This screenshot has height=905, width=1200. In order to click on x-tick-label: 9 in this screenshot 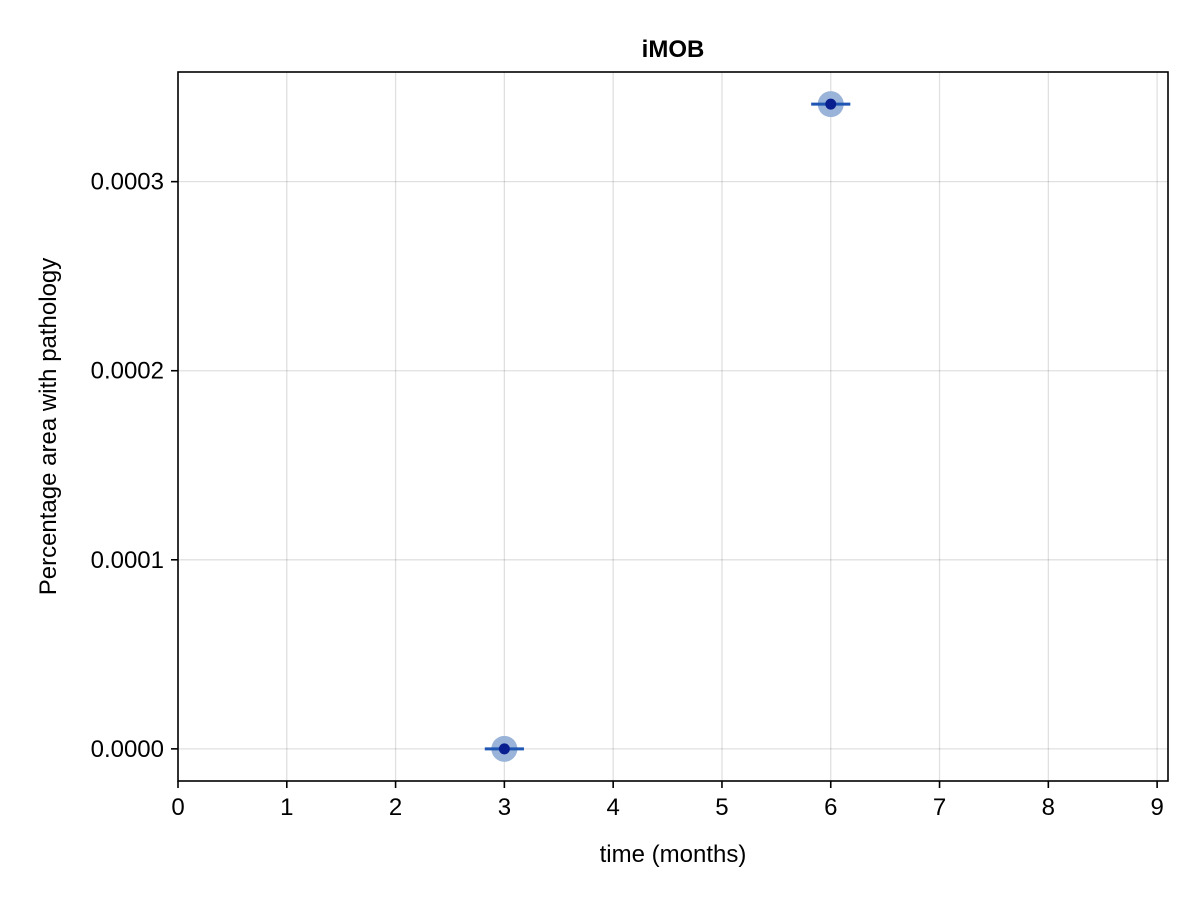, I will do `click(1156, 807)`.